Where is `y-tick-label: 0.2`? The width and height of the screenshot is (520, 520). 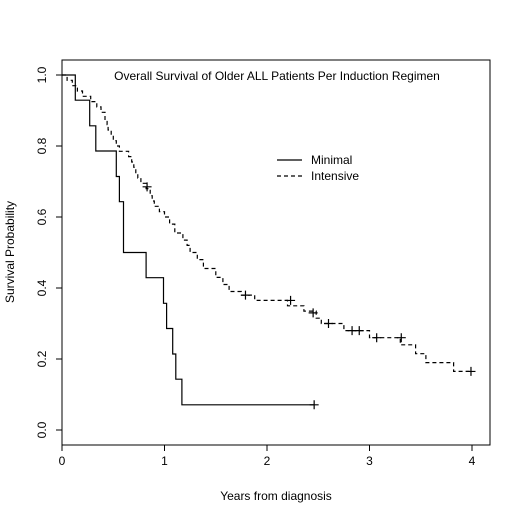
y-tick-label: 0.2 is located at coordinates (42, 358).